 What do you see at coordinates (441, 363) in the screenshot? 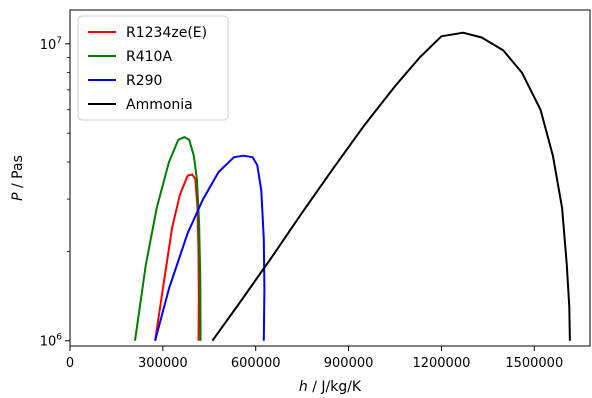
I see `x-tick-label: 1200000` at bounding box center [441, 363].